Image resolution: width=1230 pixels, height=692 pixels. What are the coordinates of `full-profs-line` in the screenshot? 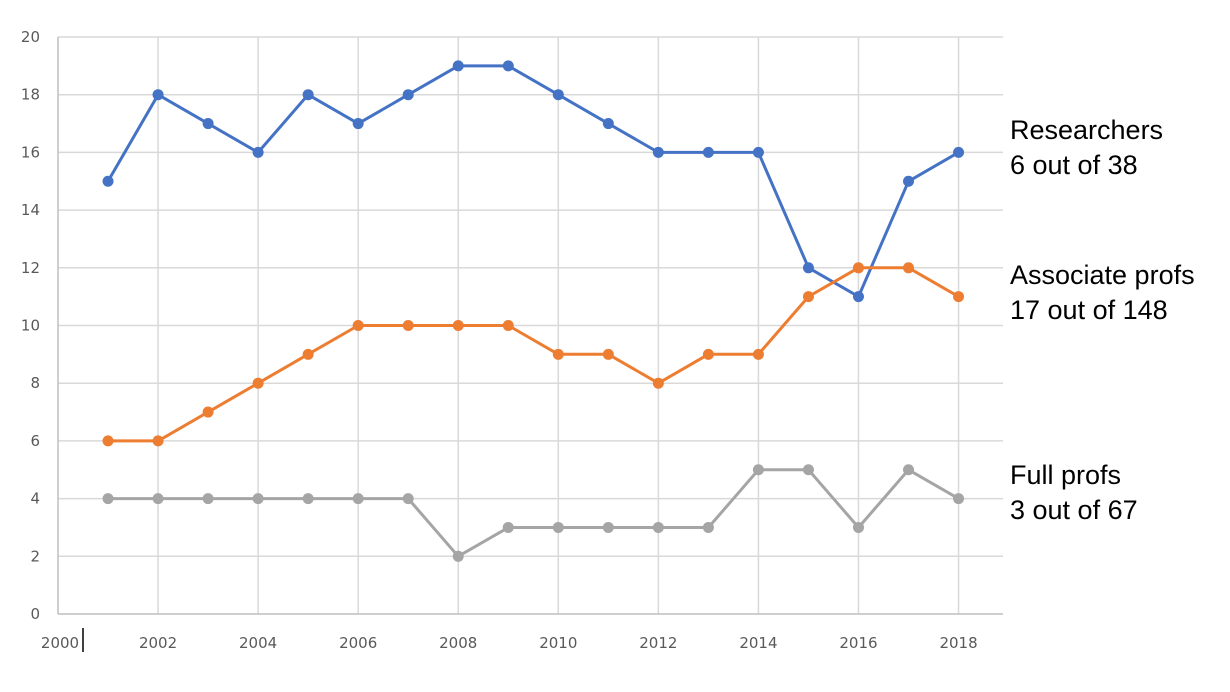 It's located at (534, 513).